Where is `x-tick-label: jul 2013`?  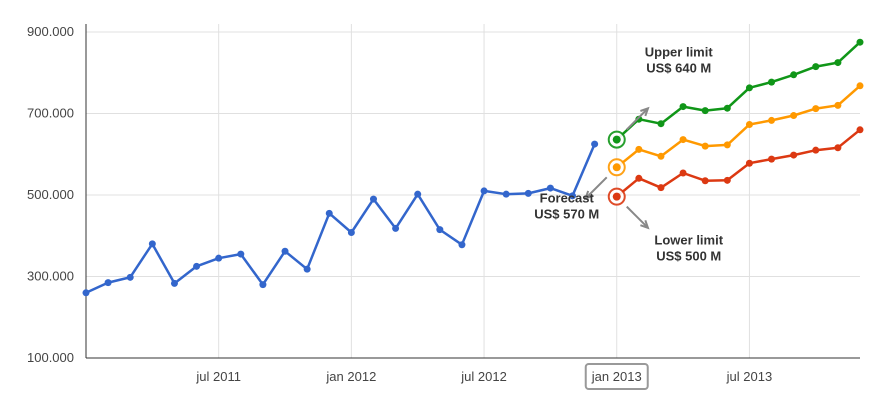 x-tick-label: jul 2013 is located at coordinates (749, 376).